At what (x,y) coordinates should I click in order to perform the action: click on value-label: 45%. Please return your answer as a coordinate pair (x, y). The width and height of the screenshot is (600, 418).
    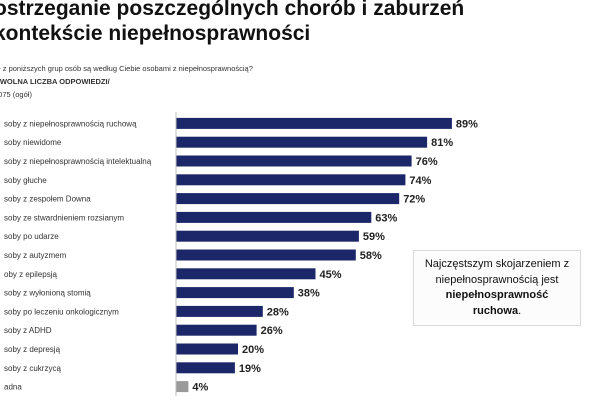
    Looking at the image, I should click on (331, 275).